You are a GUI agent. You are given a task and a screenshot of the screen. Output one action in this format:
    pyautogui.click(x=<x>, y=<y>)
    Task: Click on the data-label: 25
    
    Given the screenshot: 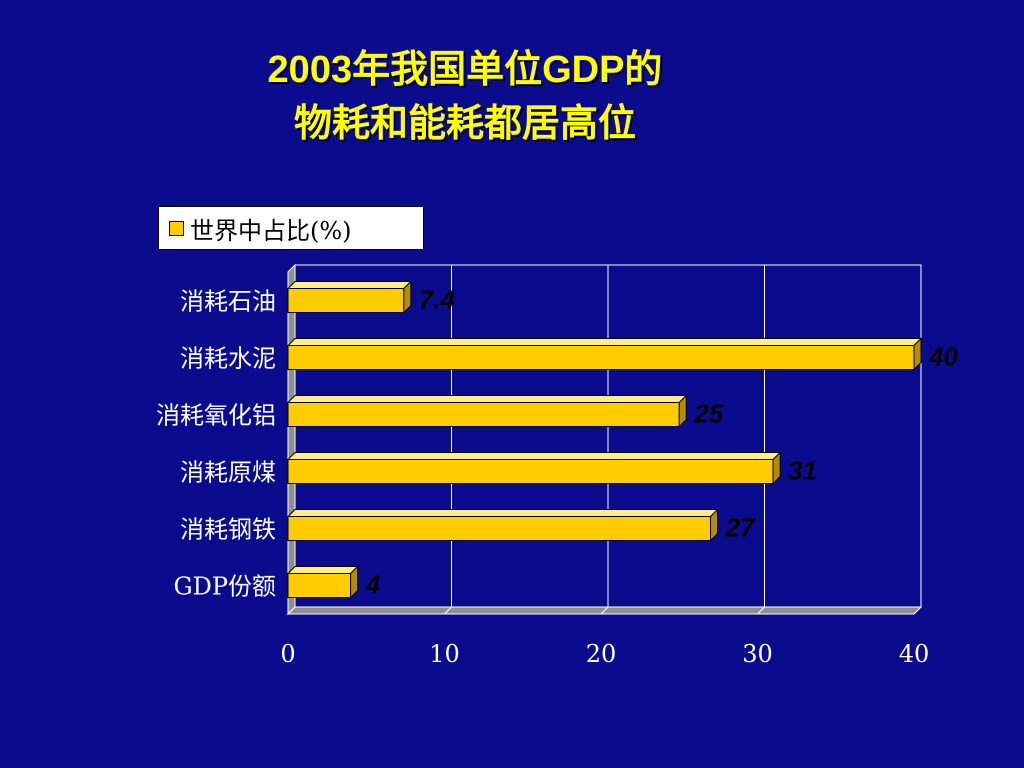 What is the action you would take?
    pyautogui.click(x=708, y=414)
    